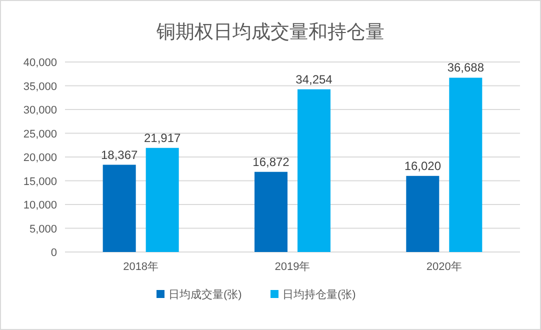 This screenshot has width=541, height=330. What do you see at coordinates (40, 206) in the screenshot?
I see `y-tick-label: 10,000` at bounding box center [40, 206].